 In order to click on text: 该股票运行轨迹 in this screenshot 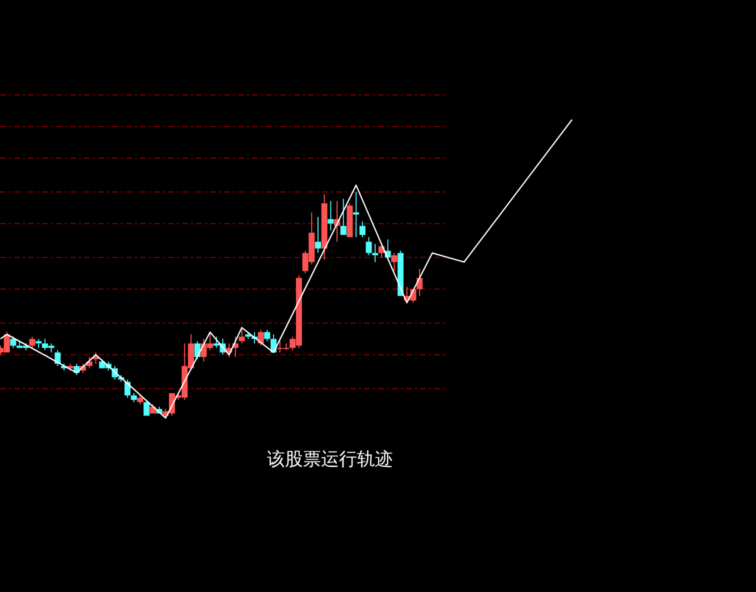, I will do `click(330, 459)`.